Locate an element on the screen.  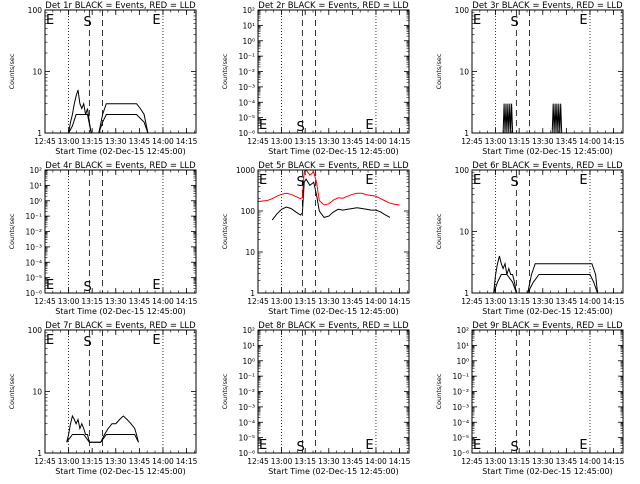
chart-title: Det 6r BLACK = Events, RED = LLD is located at coordinates (547, 166).